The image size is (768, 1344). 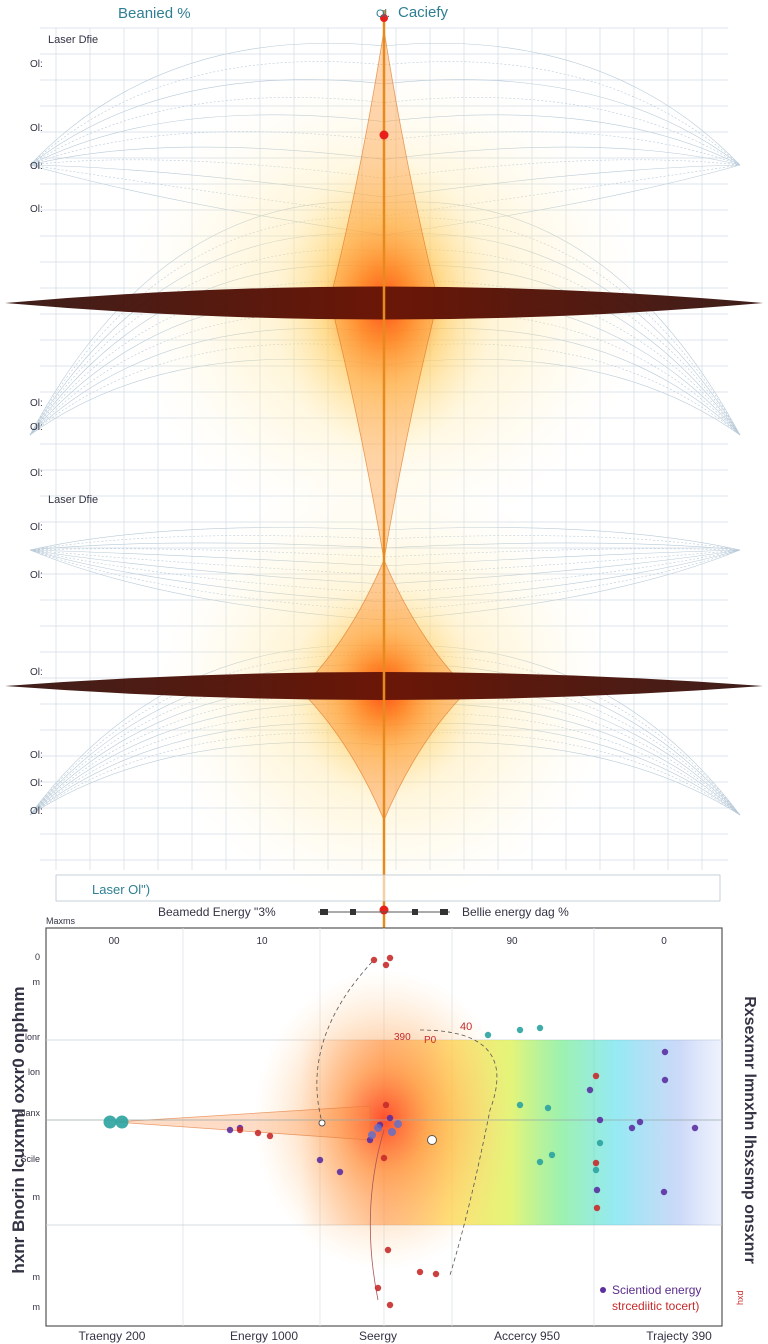 I want to click on x-axis-label: Energy 1000, so click(x=264, y=1336).